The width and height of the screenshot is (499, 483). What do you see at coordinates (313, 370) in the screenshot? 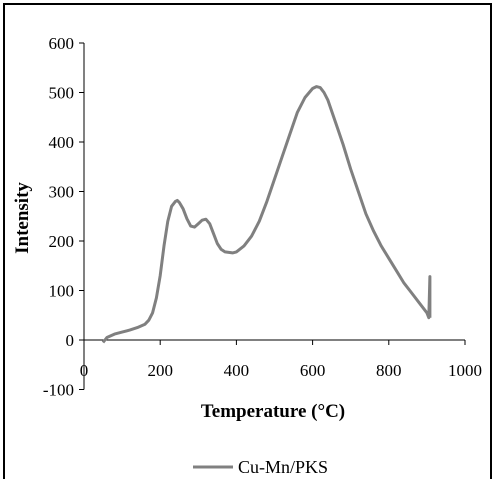
I see `x-tick-label: 600` at bounding box center [313, 370].